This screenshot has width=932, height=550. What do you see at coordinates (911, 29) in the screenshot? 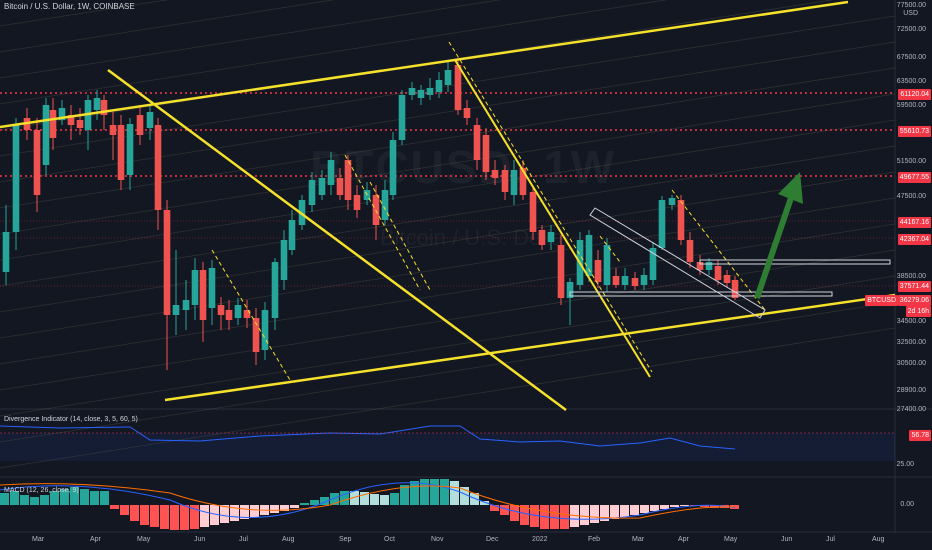
I see `price-tick: 72500.00` at bounding box center [911, 29].